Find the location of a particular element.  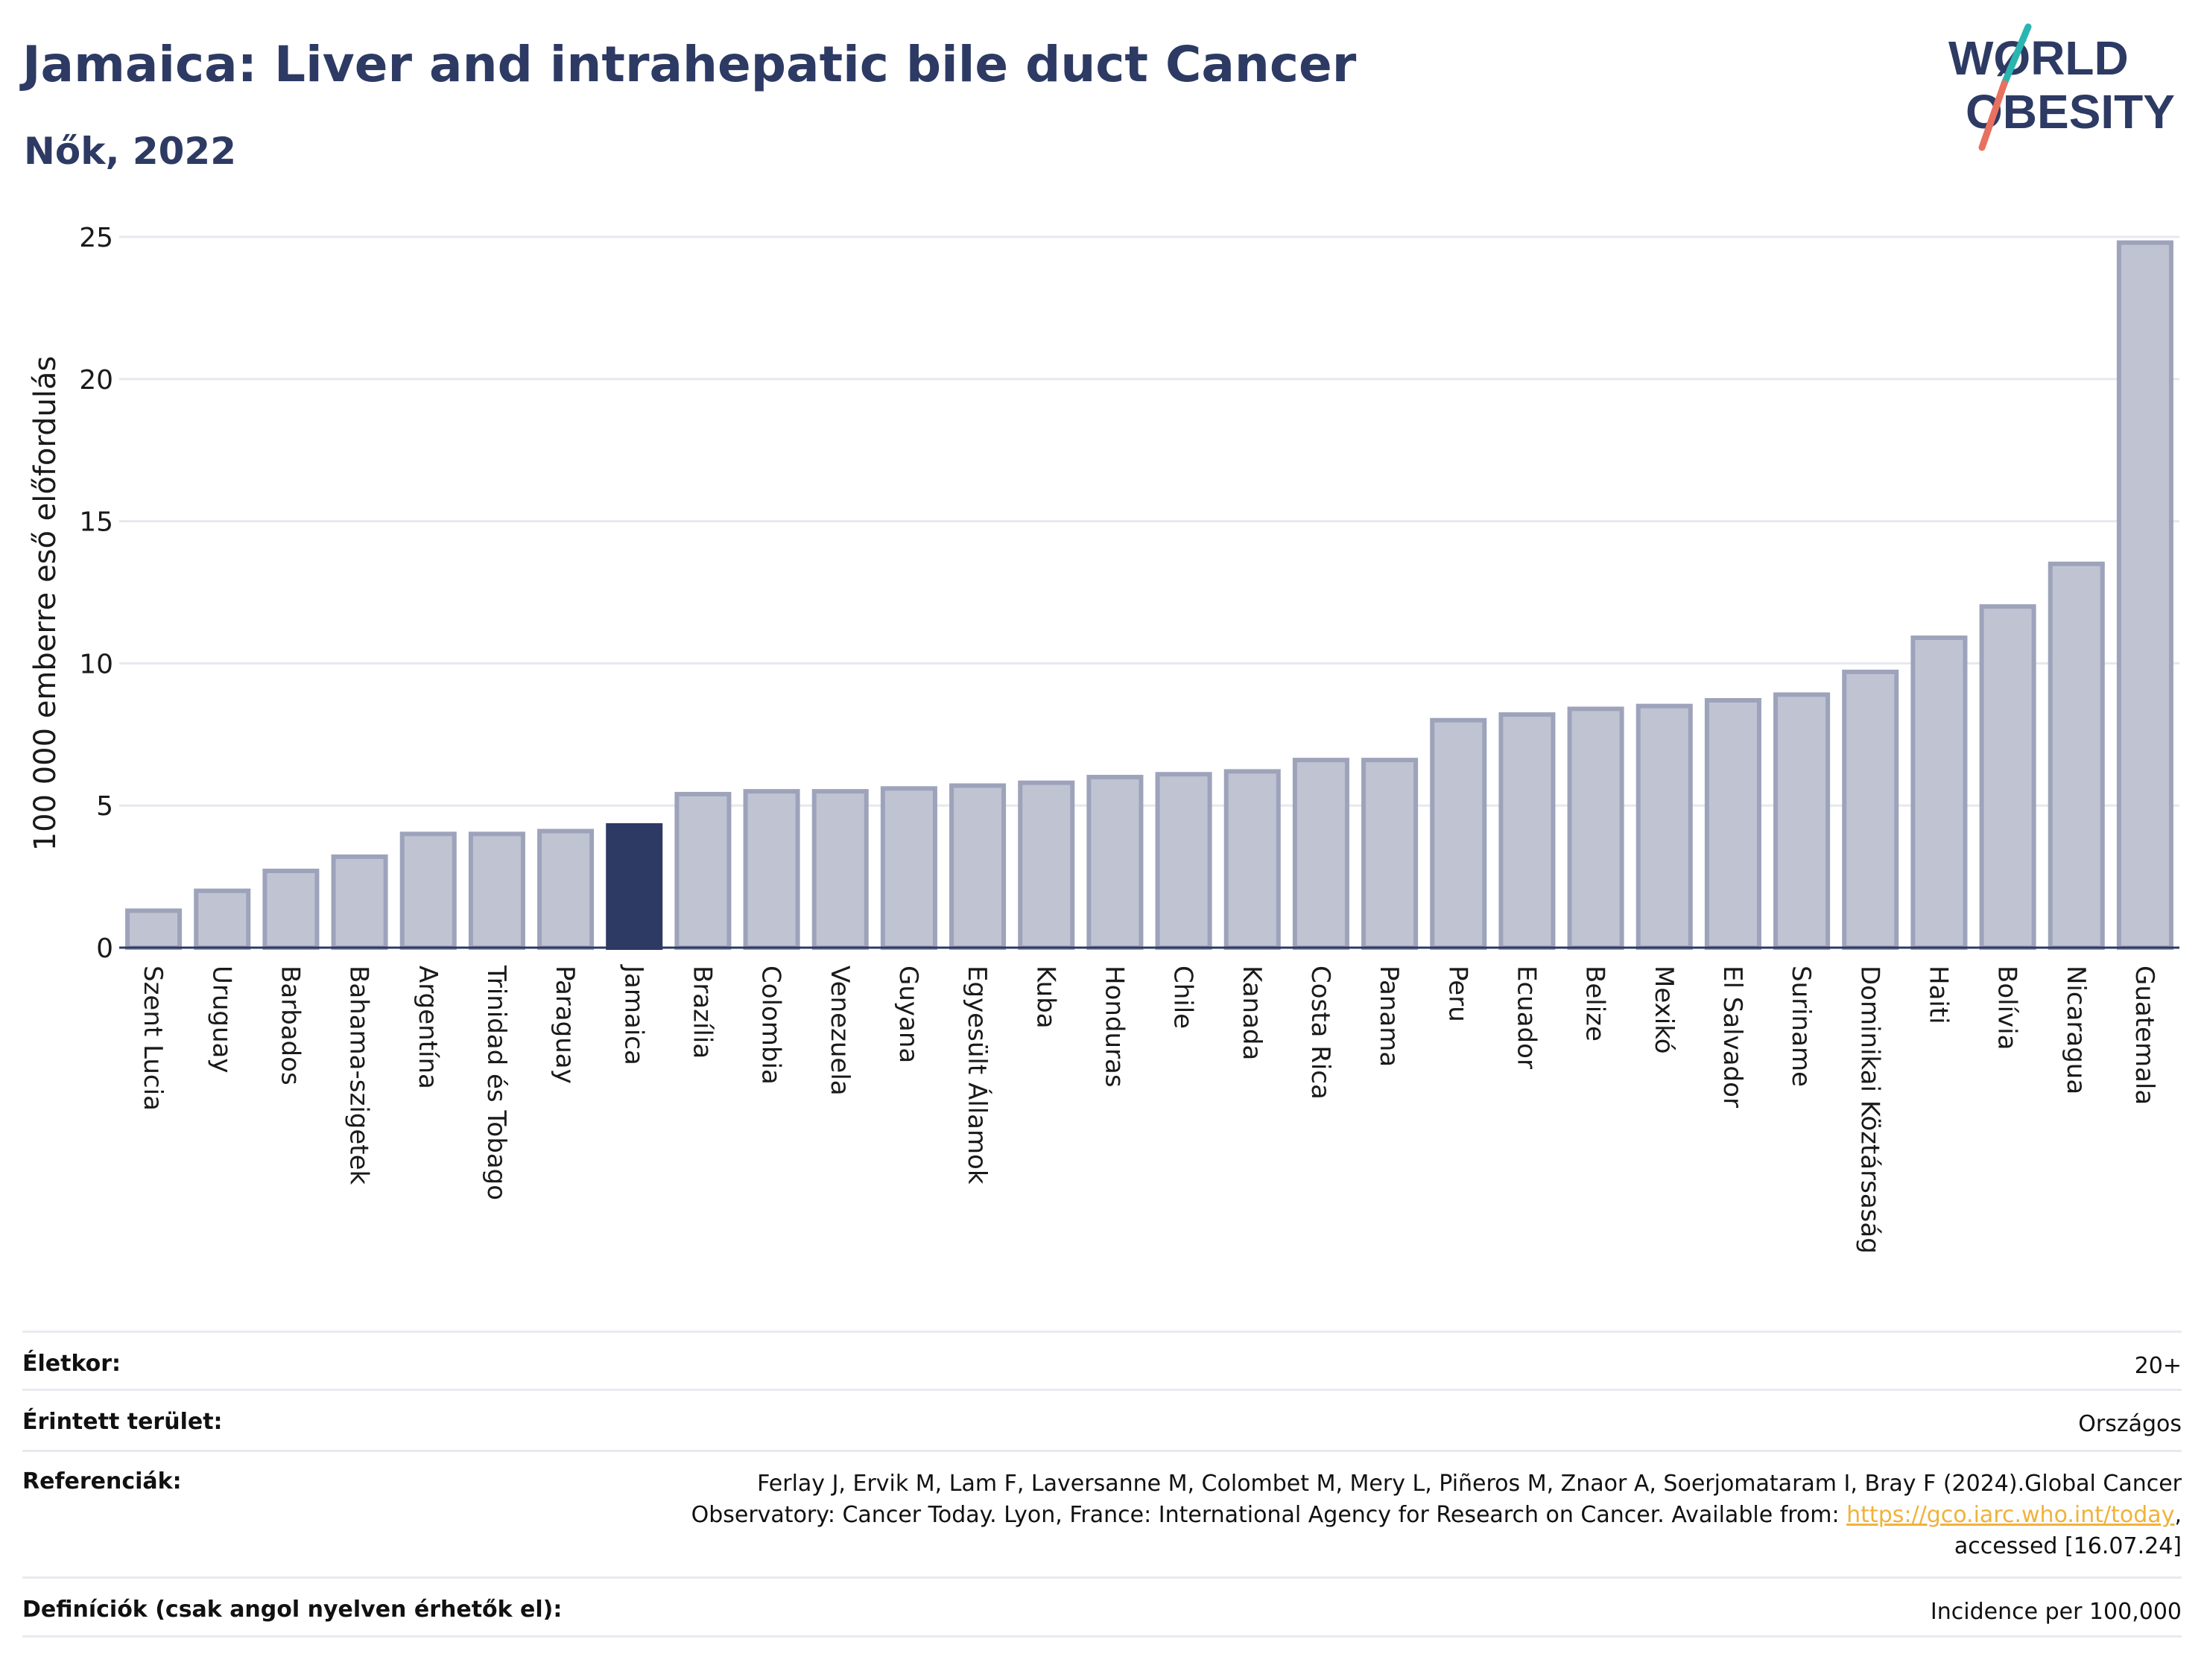

x-tick-label: Costa Rica is located at coordinates (1320, 1033).